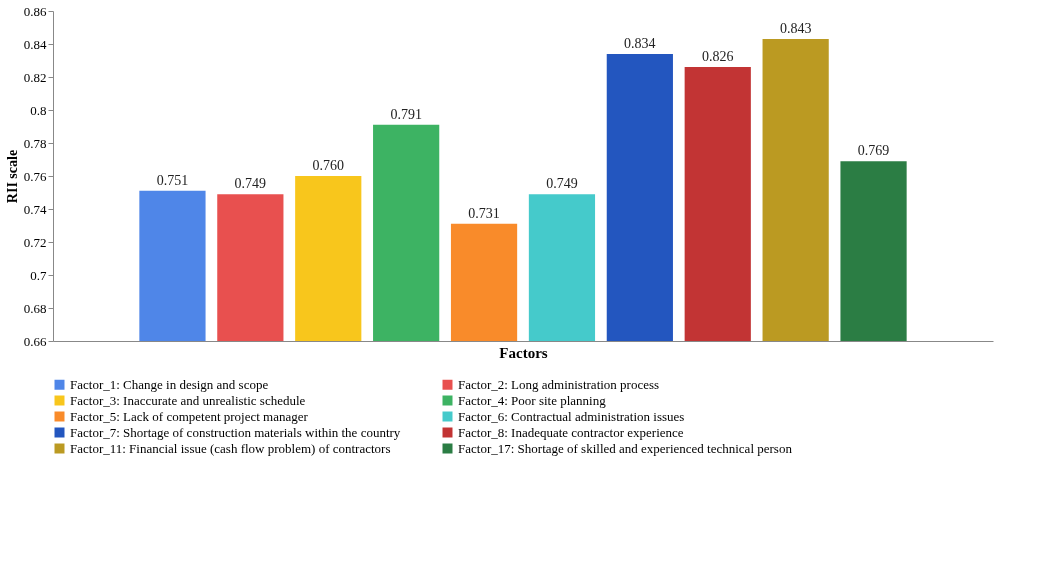 The height and width of the screenshot is (569, 1063). What do you see at coordinates (38, 110) in the screenshot?
I see `y-tick-label: 0.8` at bounding box center [38, 110].